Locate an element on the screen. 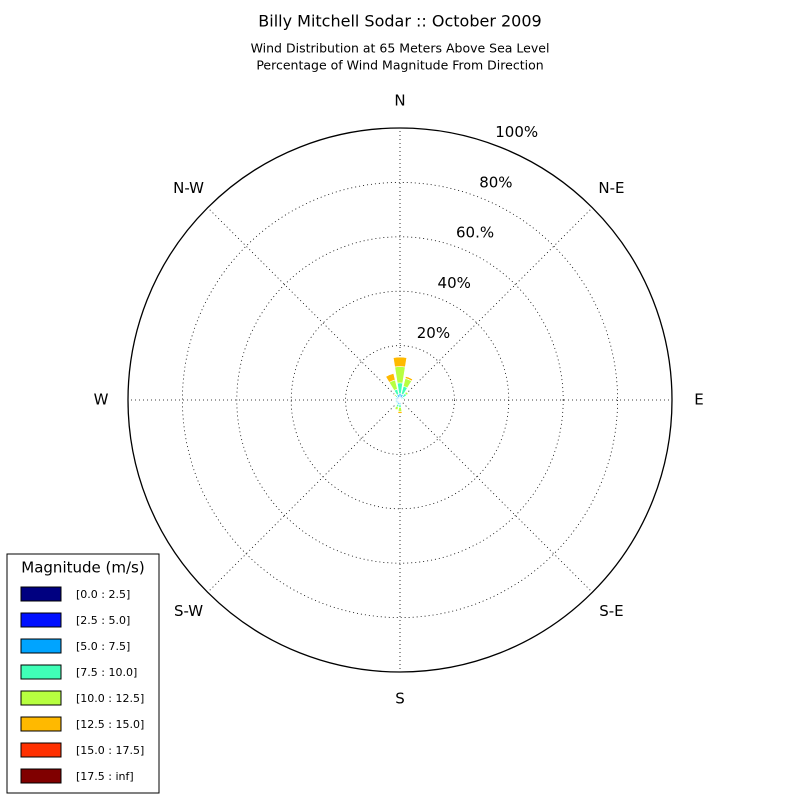 The height and width of the screenshot is (800, 800). legend-label: [7.5 : 10.0] is located at coordinates (106, 672).